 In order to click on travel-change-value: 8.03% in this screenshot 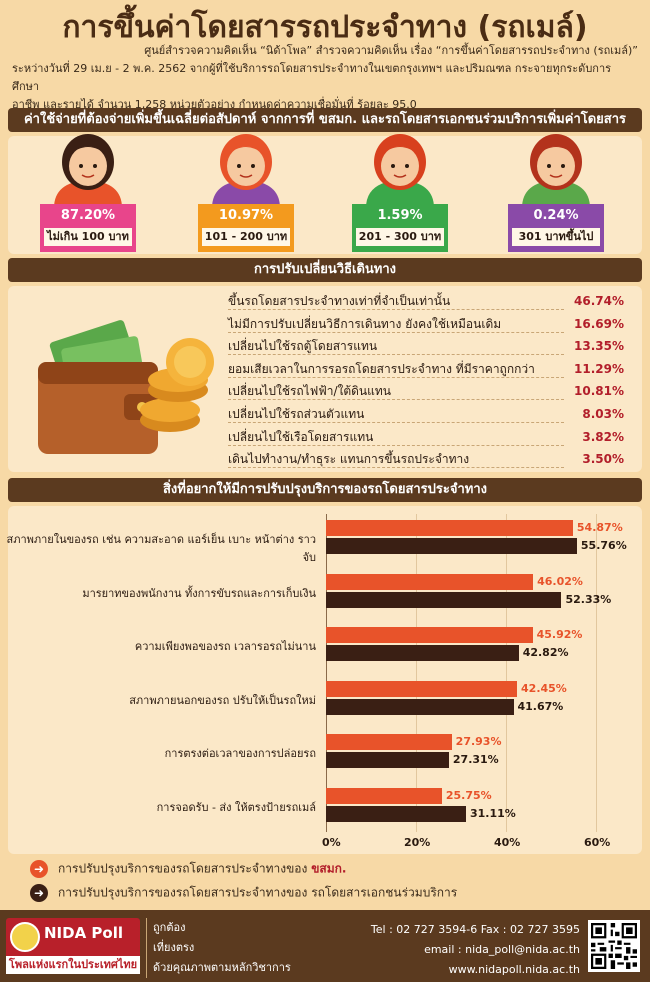, I will do `click(603, 414)`.